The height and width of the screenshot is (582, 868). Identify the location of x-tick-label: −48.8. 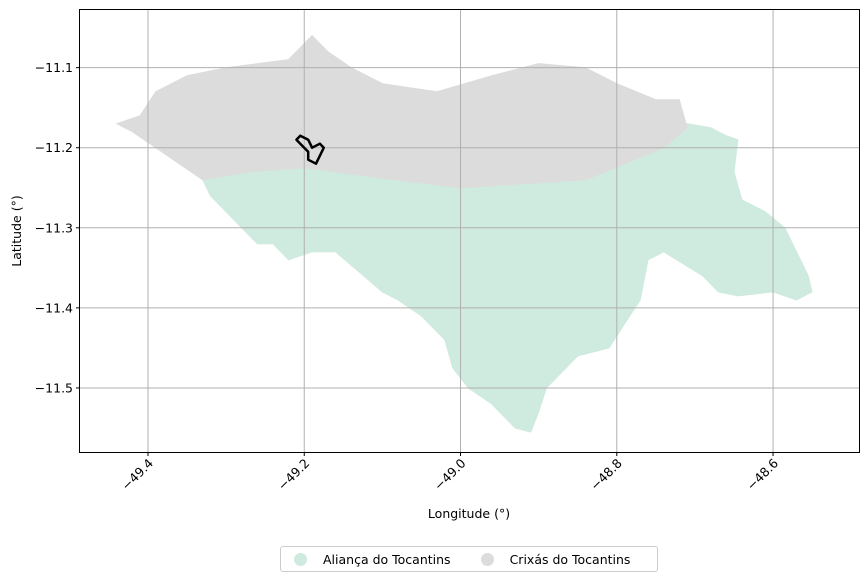
(606, 474).